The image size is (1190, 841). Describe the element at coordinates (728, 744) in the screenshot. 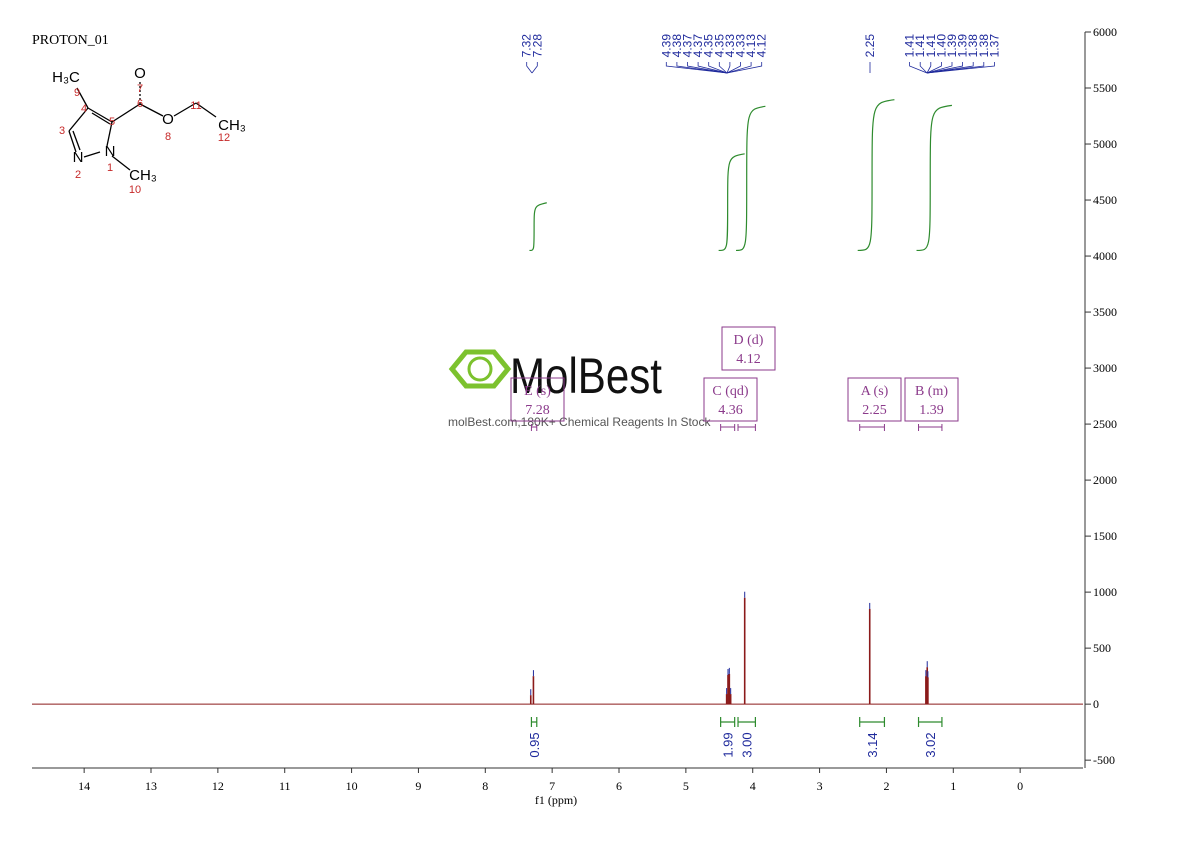

I see `integral-label: 1.99` at that location.